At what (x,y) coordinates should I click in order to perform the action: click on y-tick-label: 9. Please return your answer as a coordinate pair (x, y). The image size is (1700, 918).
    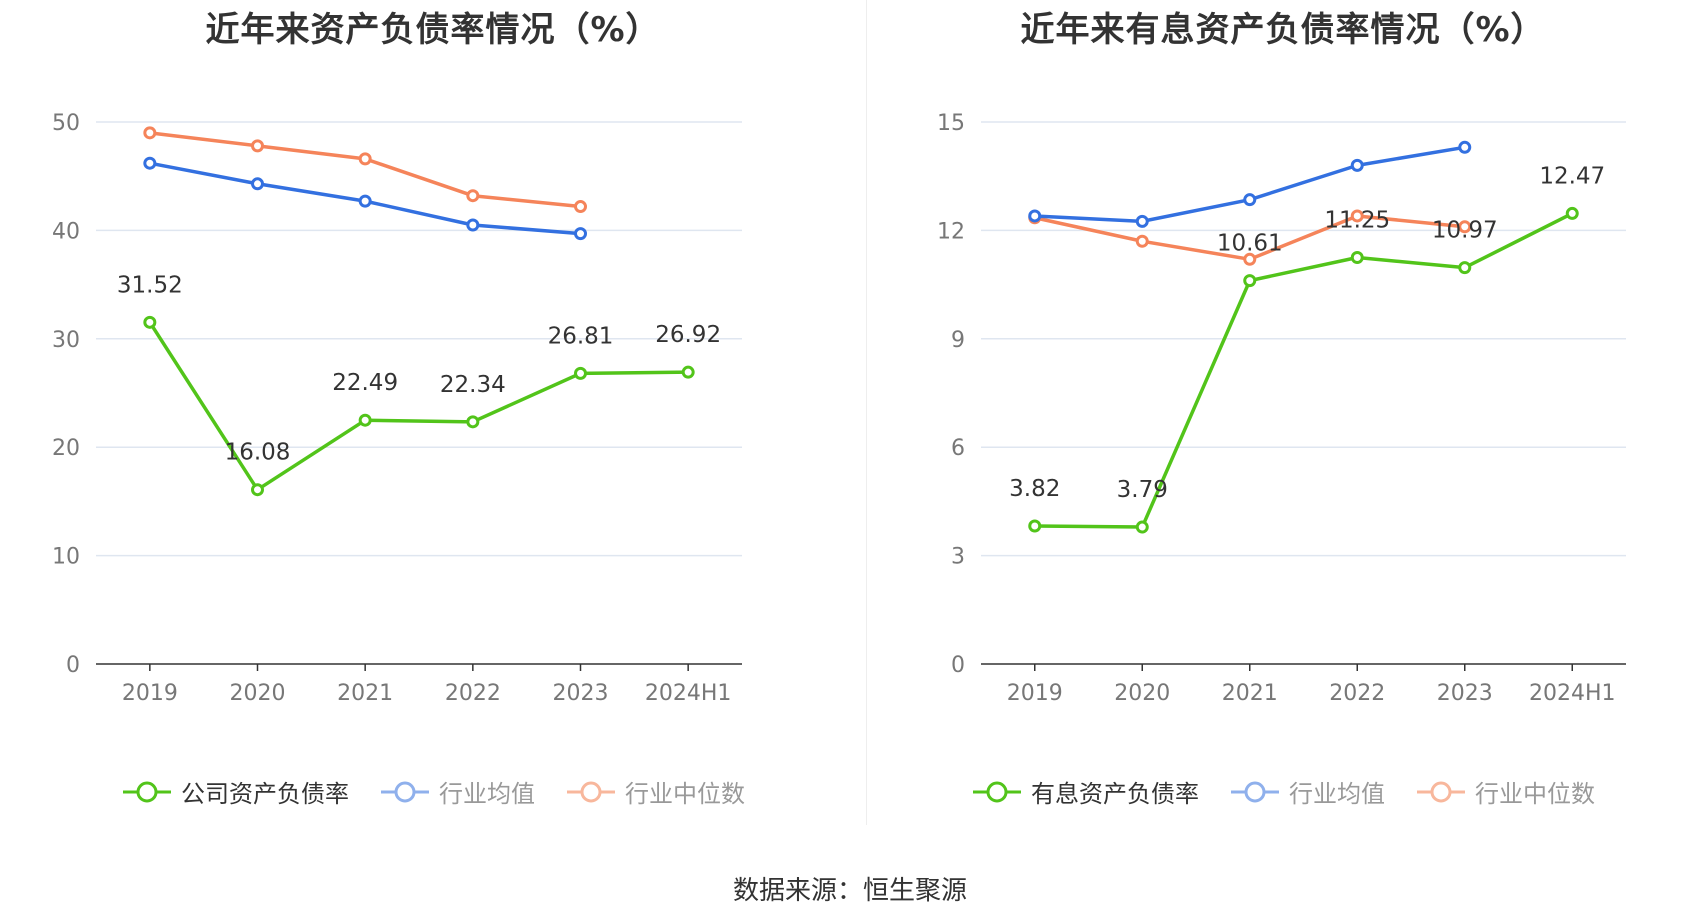
    Looking at the image, I should click on (958, 340).